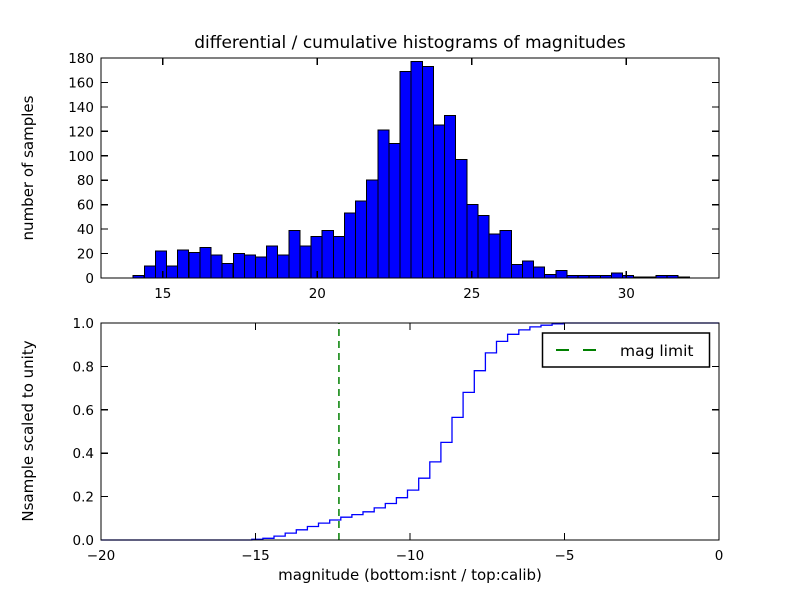 This screenshot has height=600, width=800. Describe the element at coordinates (410, 556) in the screenshot. I see `bottom-x-tick-label: −10` at that location.